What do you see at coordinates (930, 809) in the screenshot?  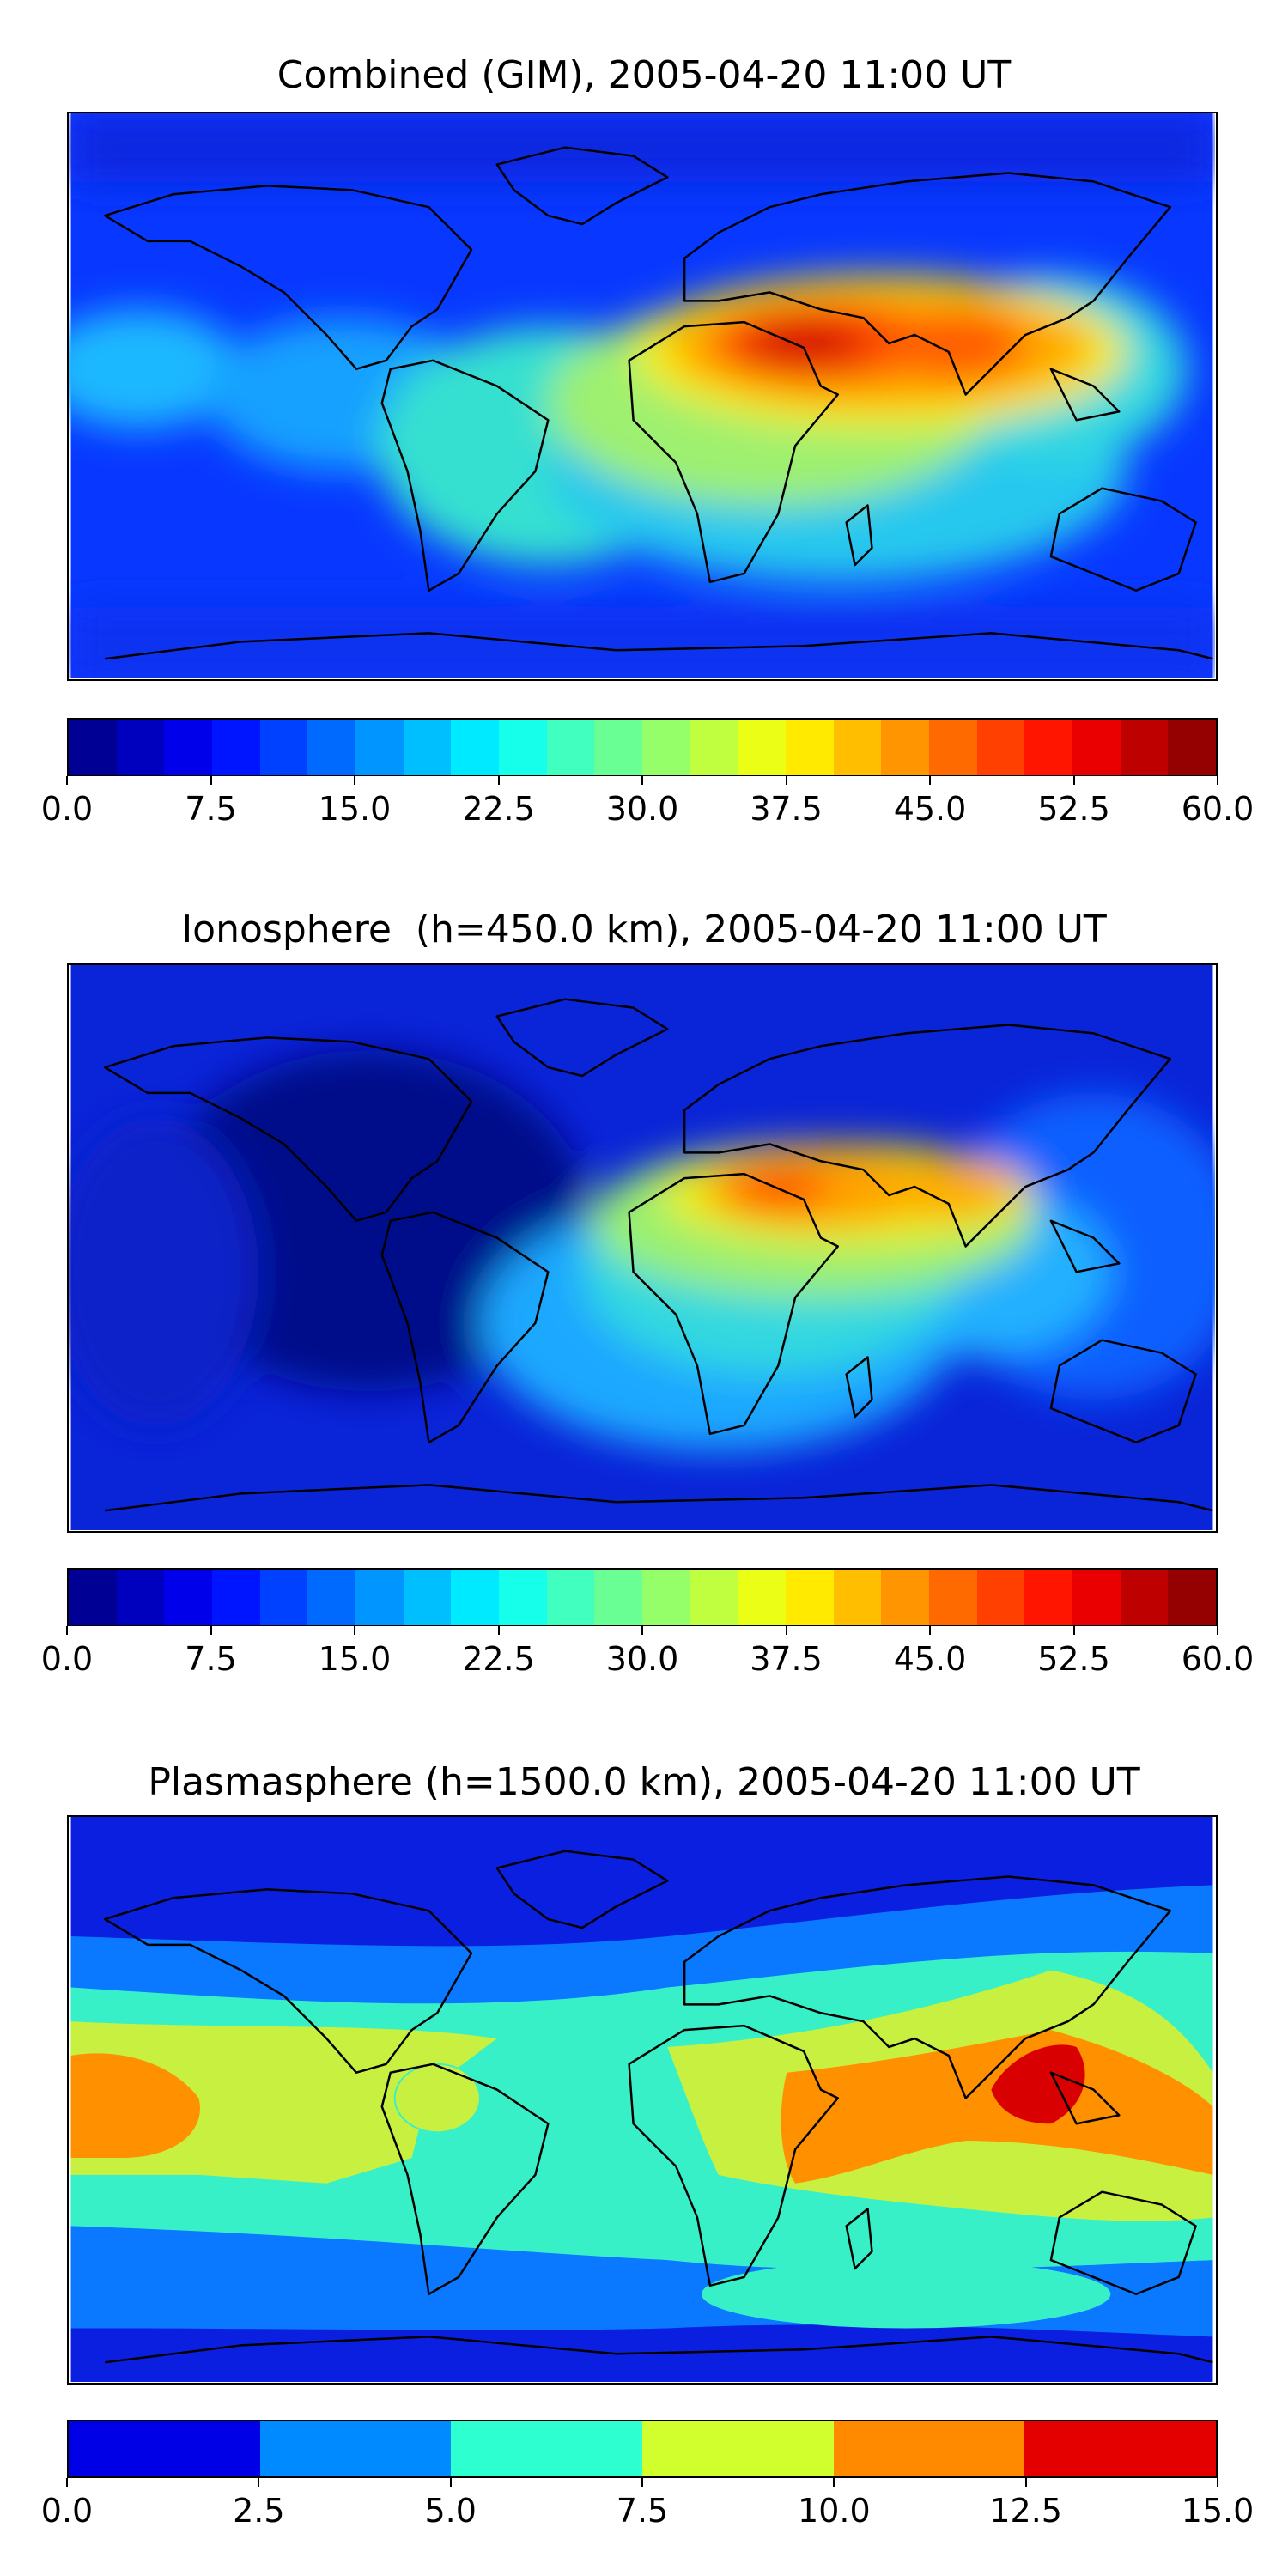 I see `colorbar-tick-label: 45.0` at bounding box center [930, 809].